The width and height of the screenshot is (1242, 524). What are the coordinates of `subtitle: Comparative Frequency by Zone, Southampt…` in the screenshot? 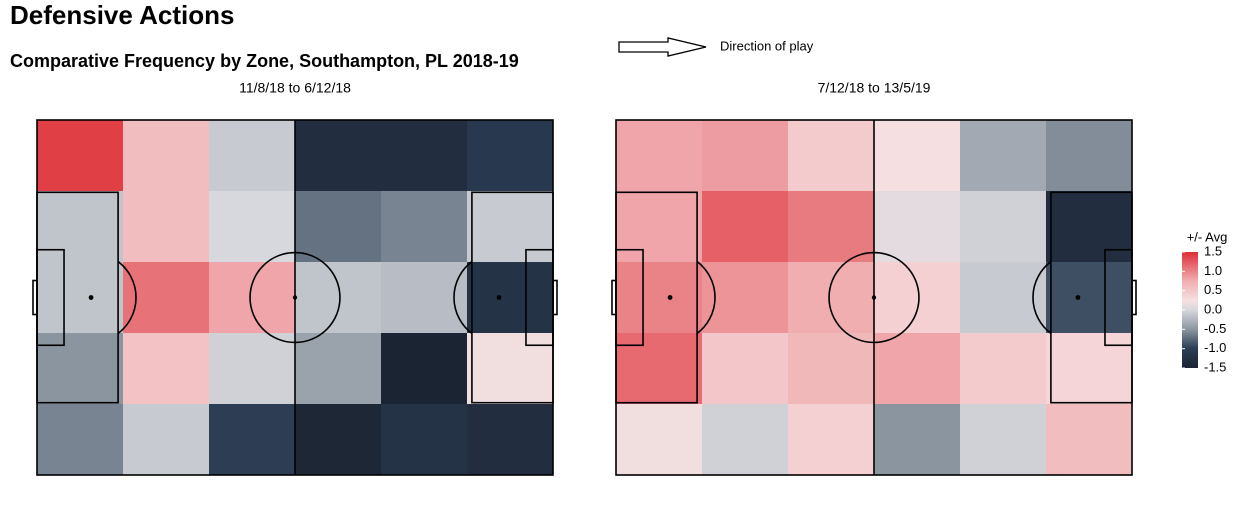 It's located at (264, 61).